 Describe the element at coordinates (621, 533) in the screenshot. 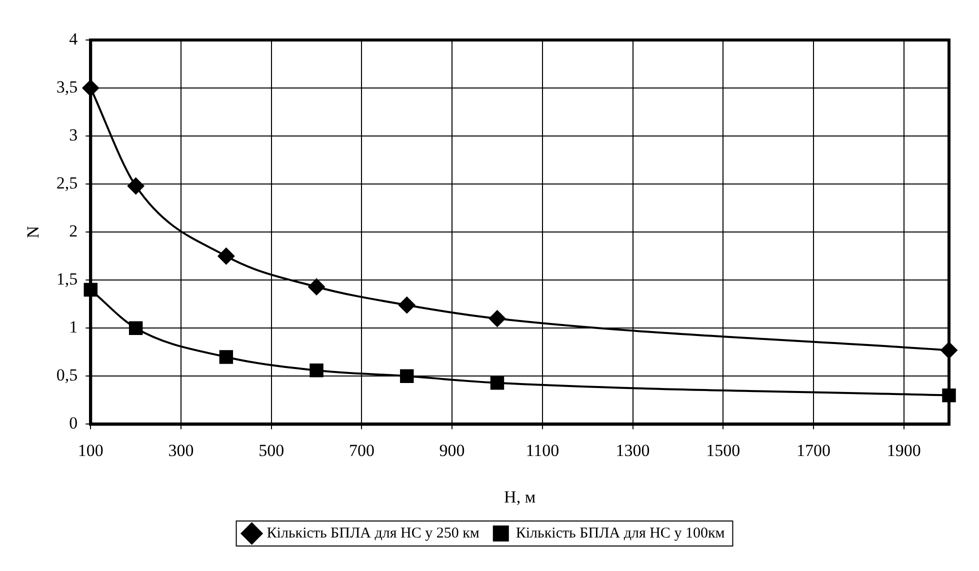

I see `legend-label: Кількість БПЛА для НС у 100км` at that location.